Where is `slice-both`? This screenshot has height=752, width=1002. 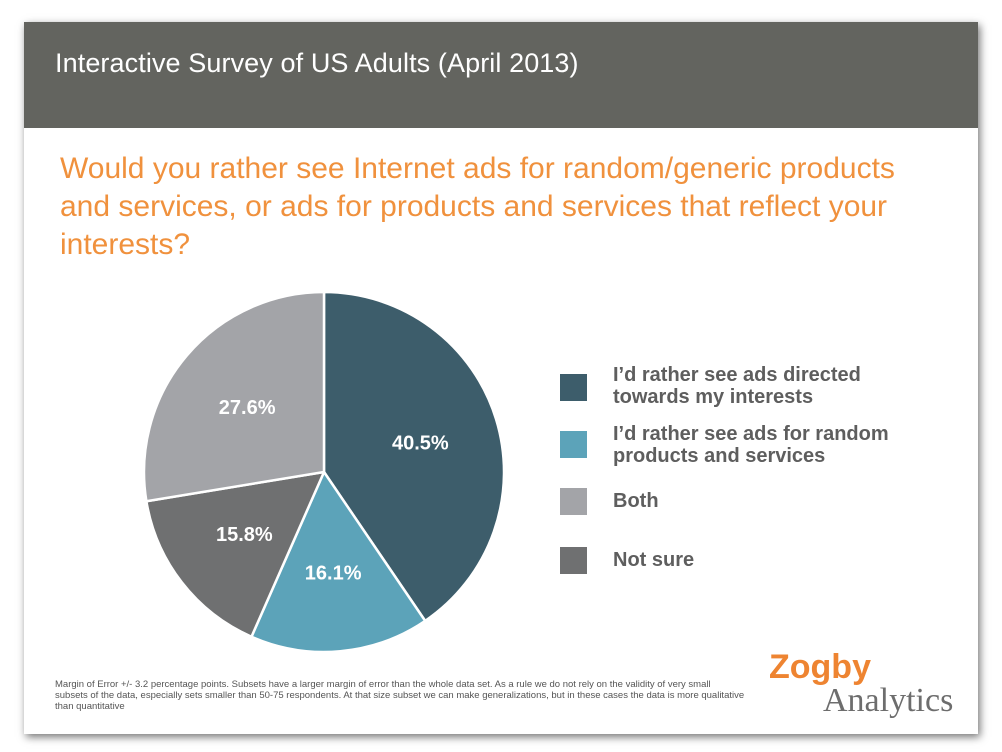
slice-both is located at coordinates (234, 396).